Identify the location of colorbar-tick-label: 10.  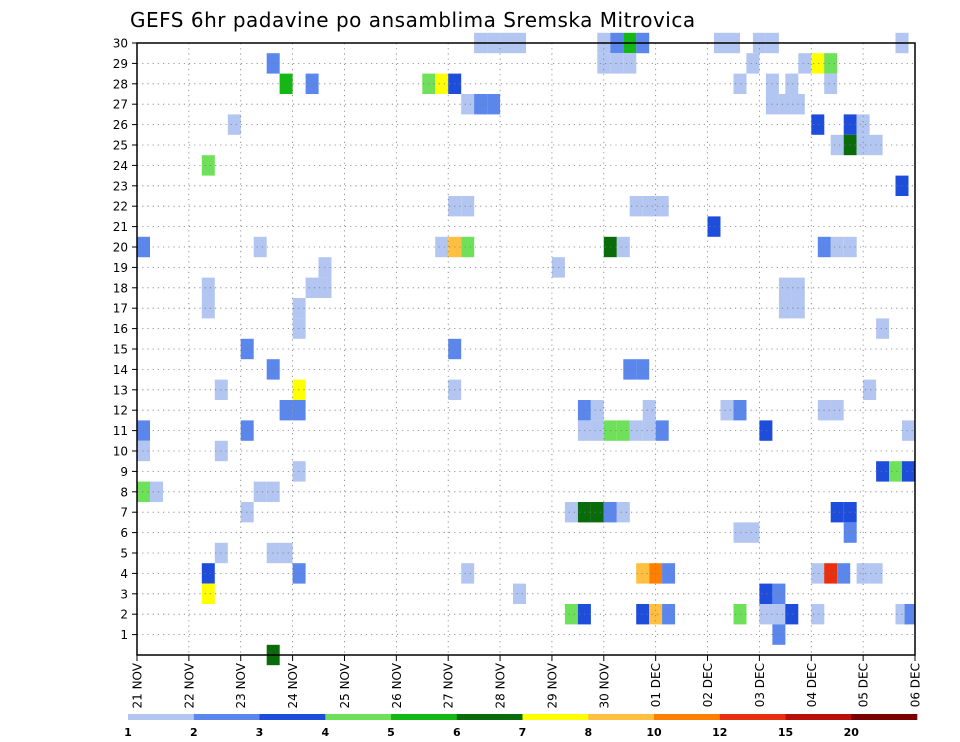
(654, 732).